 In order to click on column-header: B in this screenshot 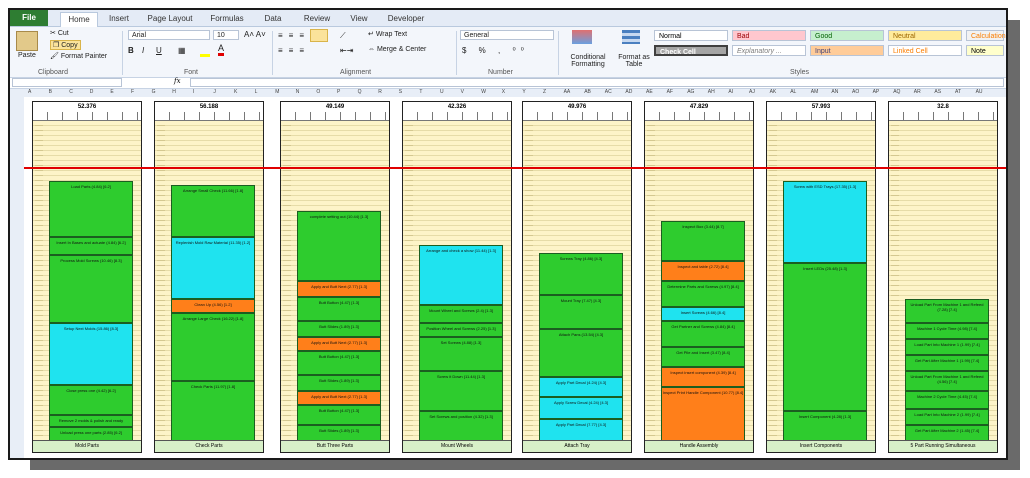, I will do `click(50, 92)`.